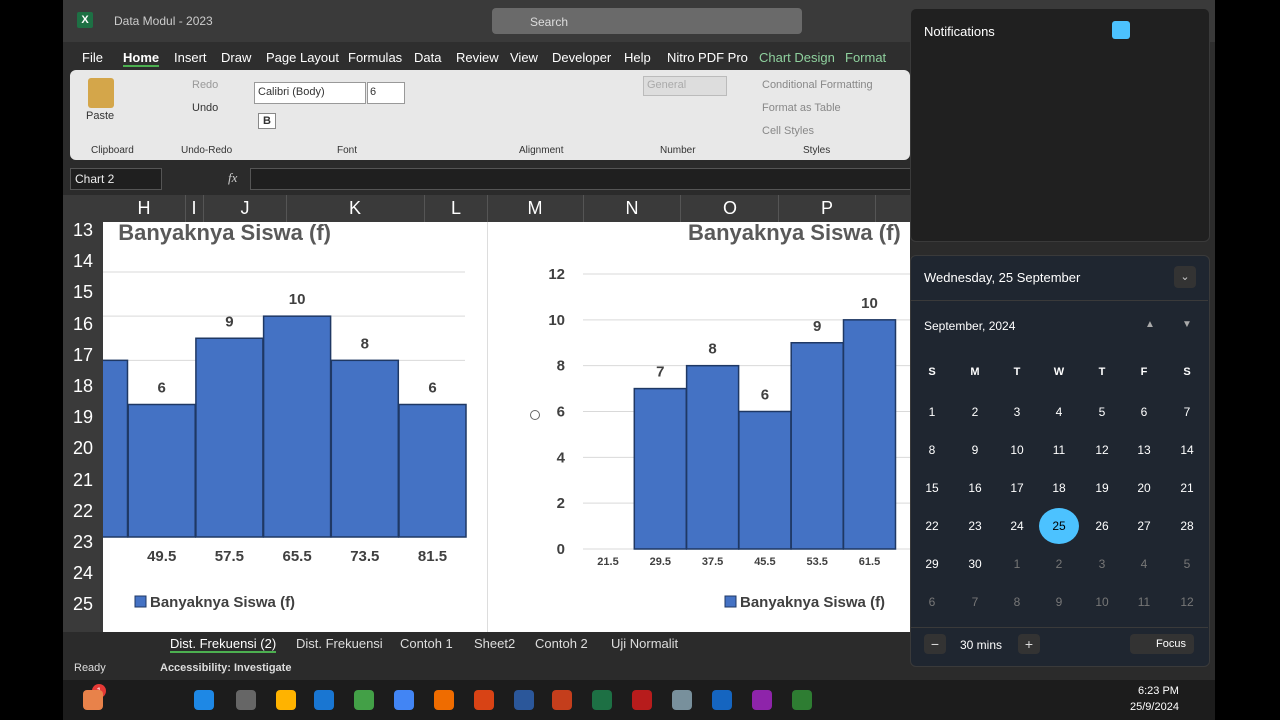  Describe the element at coordinates (205, 108) in the screenshot. I see `undo: Undo` at that location.